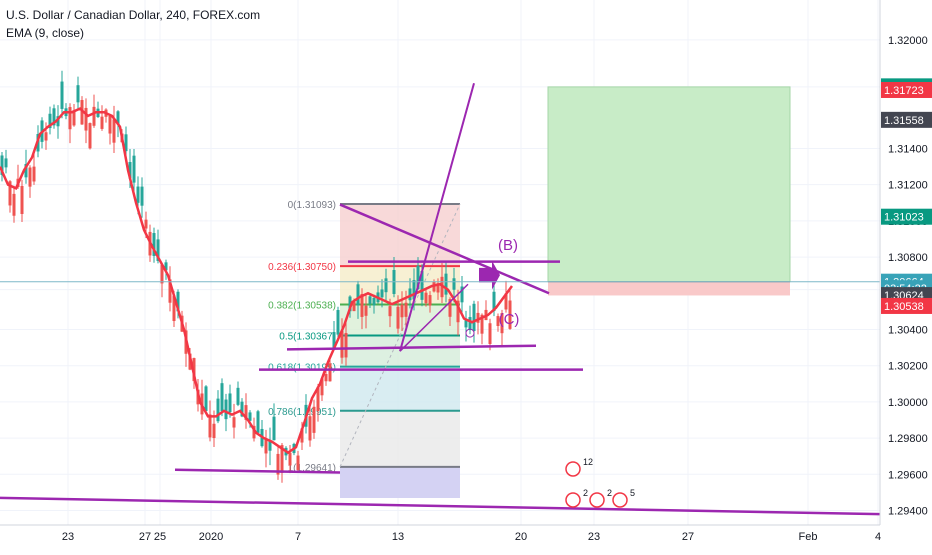  Describe the element at coordinates (444, 249) in the screenshot. I see `descending-trend-line` at that location.